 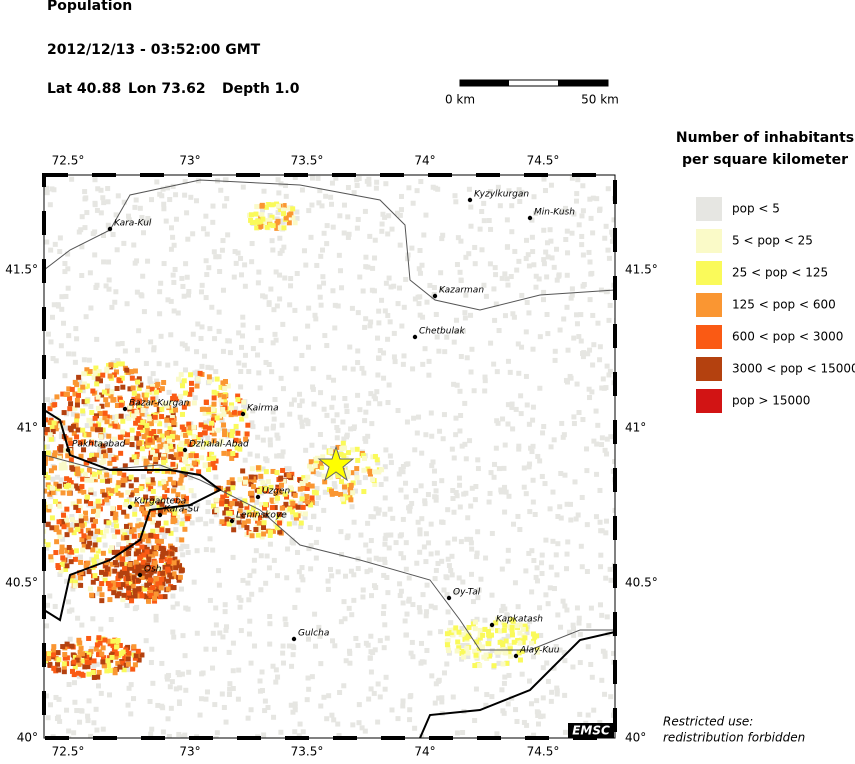 What do you see at coordinates (133, 515) in the screenshot?
I see `border` at bounding box center [133, 515].